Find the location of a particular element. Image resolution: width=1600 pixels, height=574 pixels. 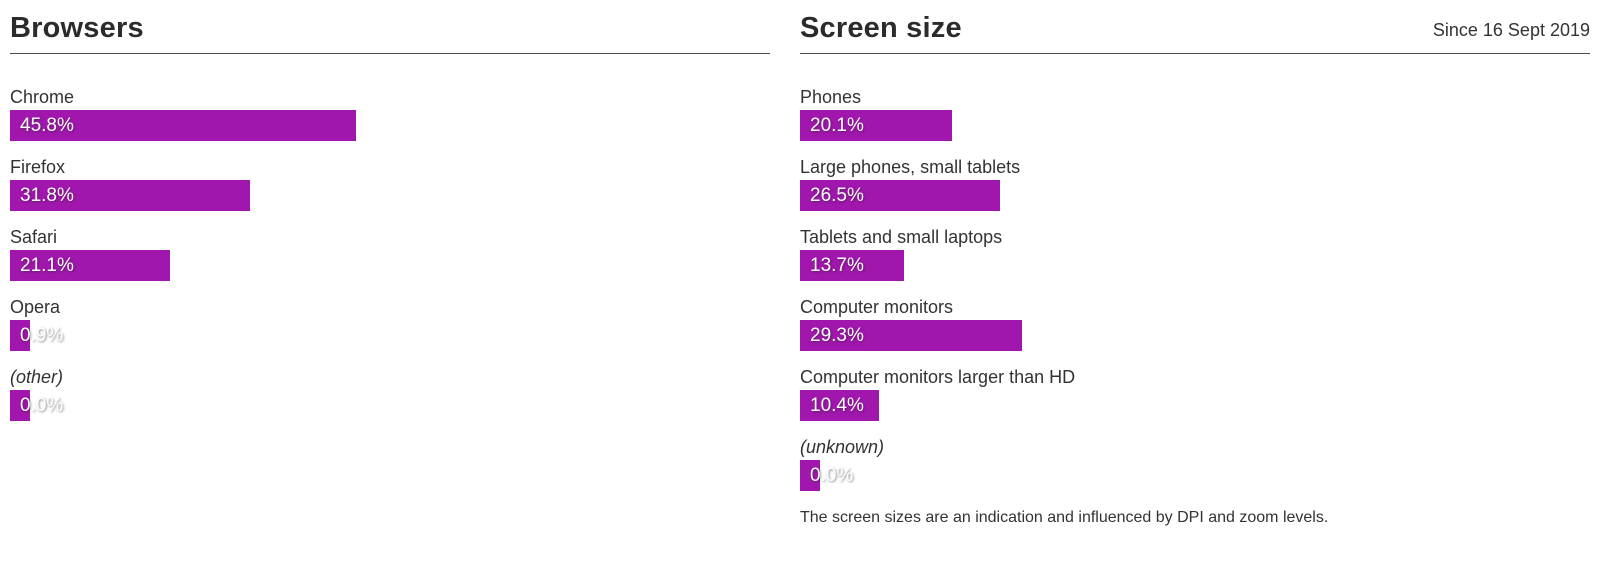

screen-size-panel-header: Screen size Since 16 Sept 2019 is located at coordinates (1195, 33).